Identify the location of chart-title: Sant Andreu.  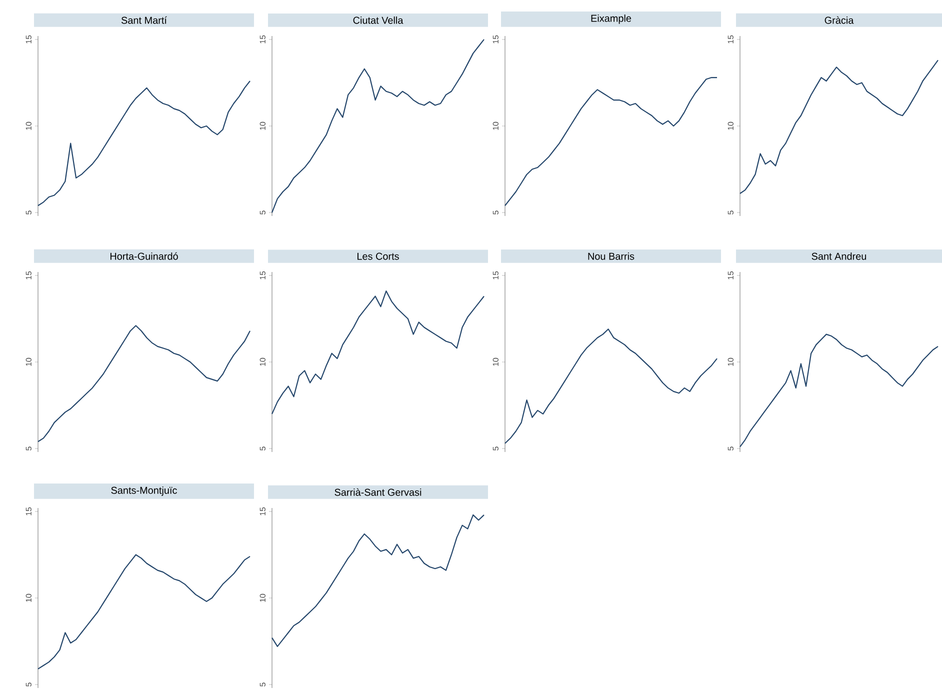
(839, 256).